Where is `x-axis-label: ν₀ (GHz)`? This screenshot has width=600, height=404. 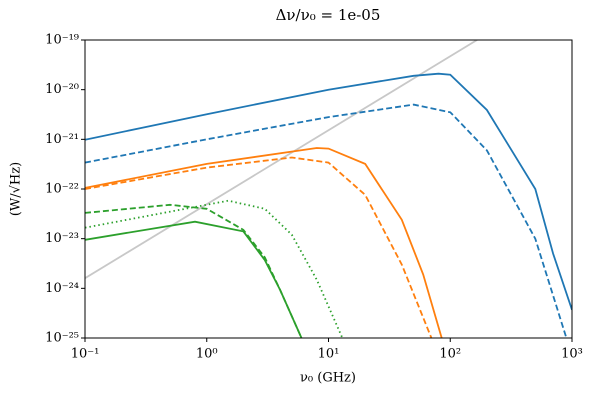
x-axis-label: ν₀ (GHz) is located at coordinates (328, 378).